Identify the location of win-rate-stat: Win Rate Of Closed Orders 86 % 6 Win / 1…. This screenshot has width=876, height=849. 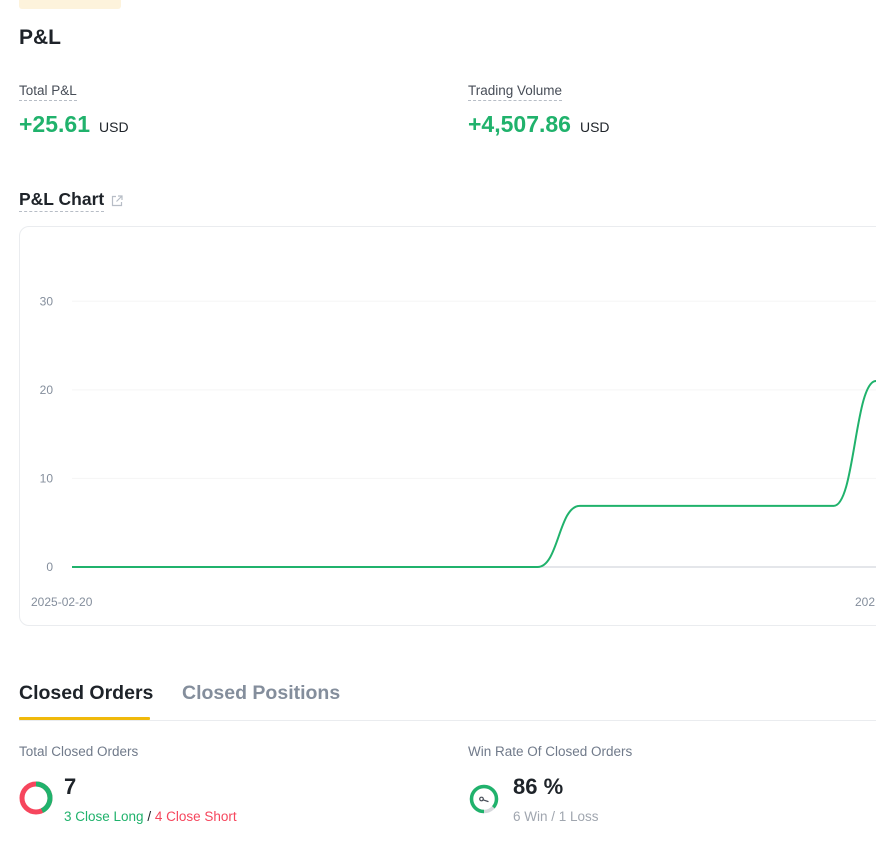
(550, 784).